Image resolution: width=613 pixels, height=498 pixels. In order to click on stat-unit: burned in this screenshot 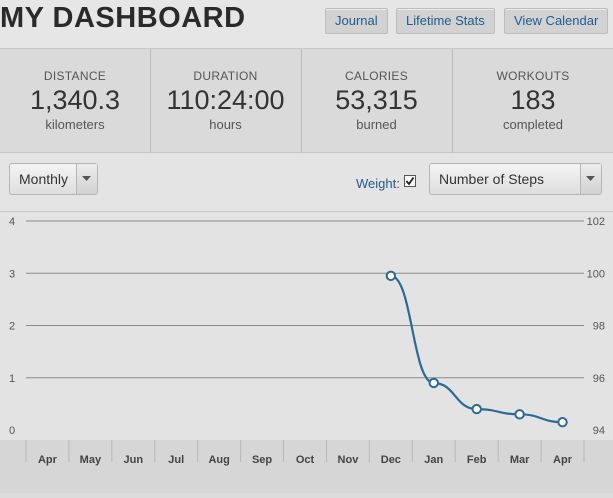, I will do `click(376, 124)`.